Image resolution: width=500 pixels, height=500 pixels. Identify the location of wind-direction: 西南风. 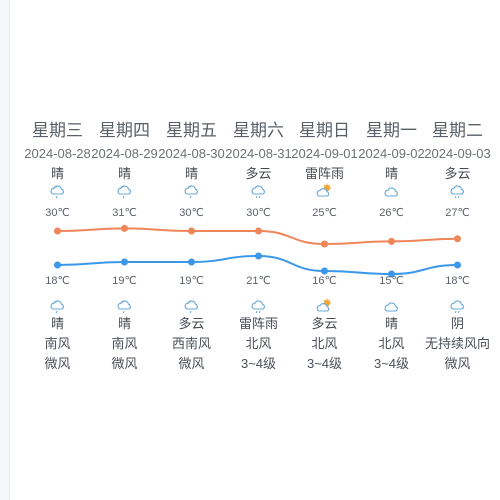
(191, 343).